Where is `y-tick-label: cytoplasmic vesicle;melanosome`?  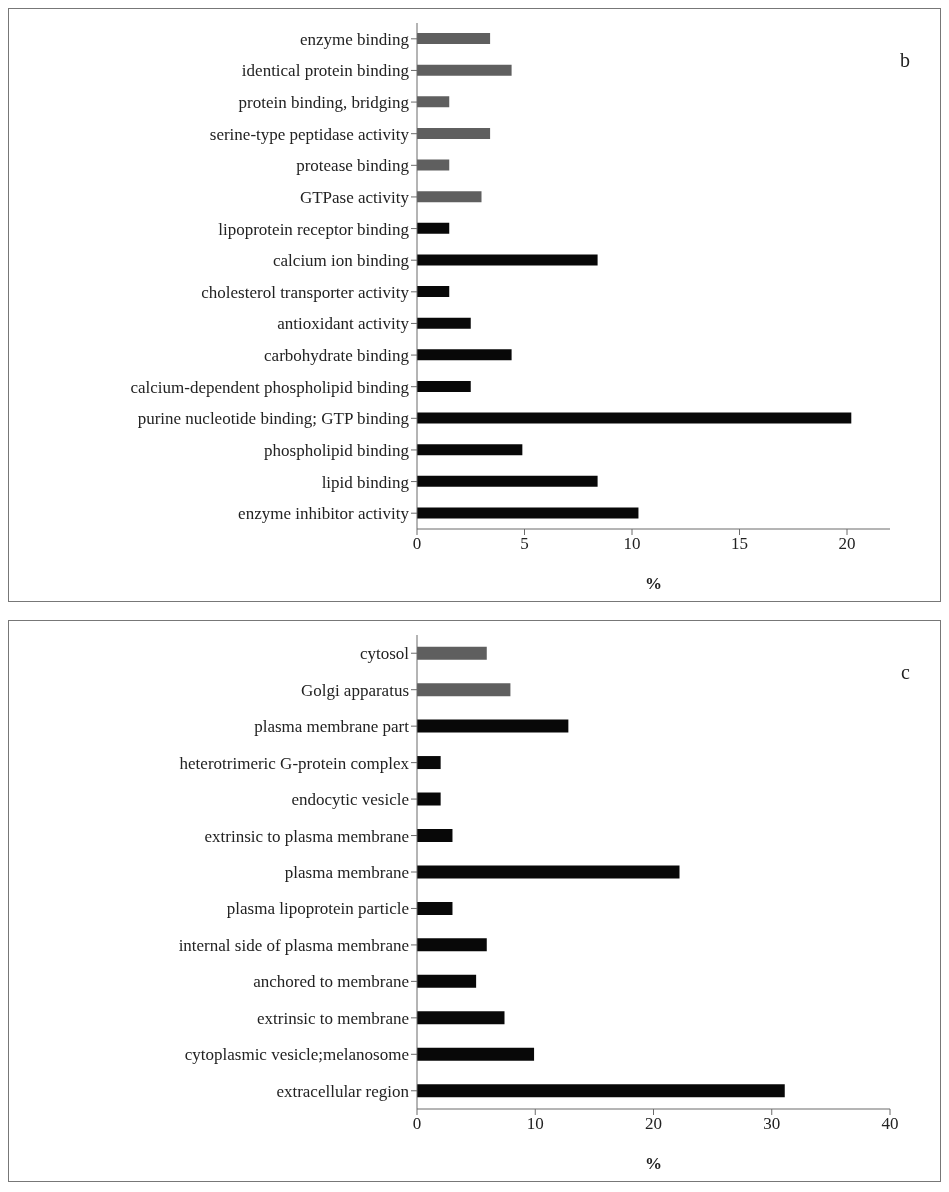
y-tick-label: cytoplasmic vesicle;melanosome is located at coordinates (296, 1055).